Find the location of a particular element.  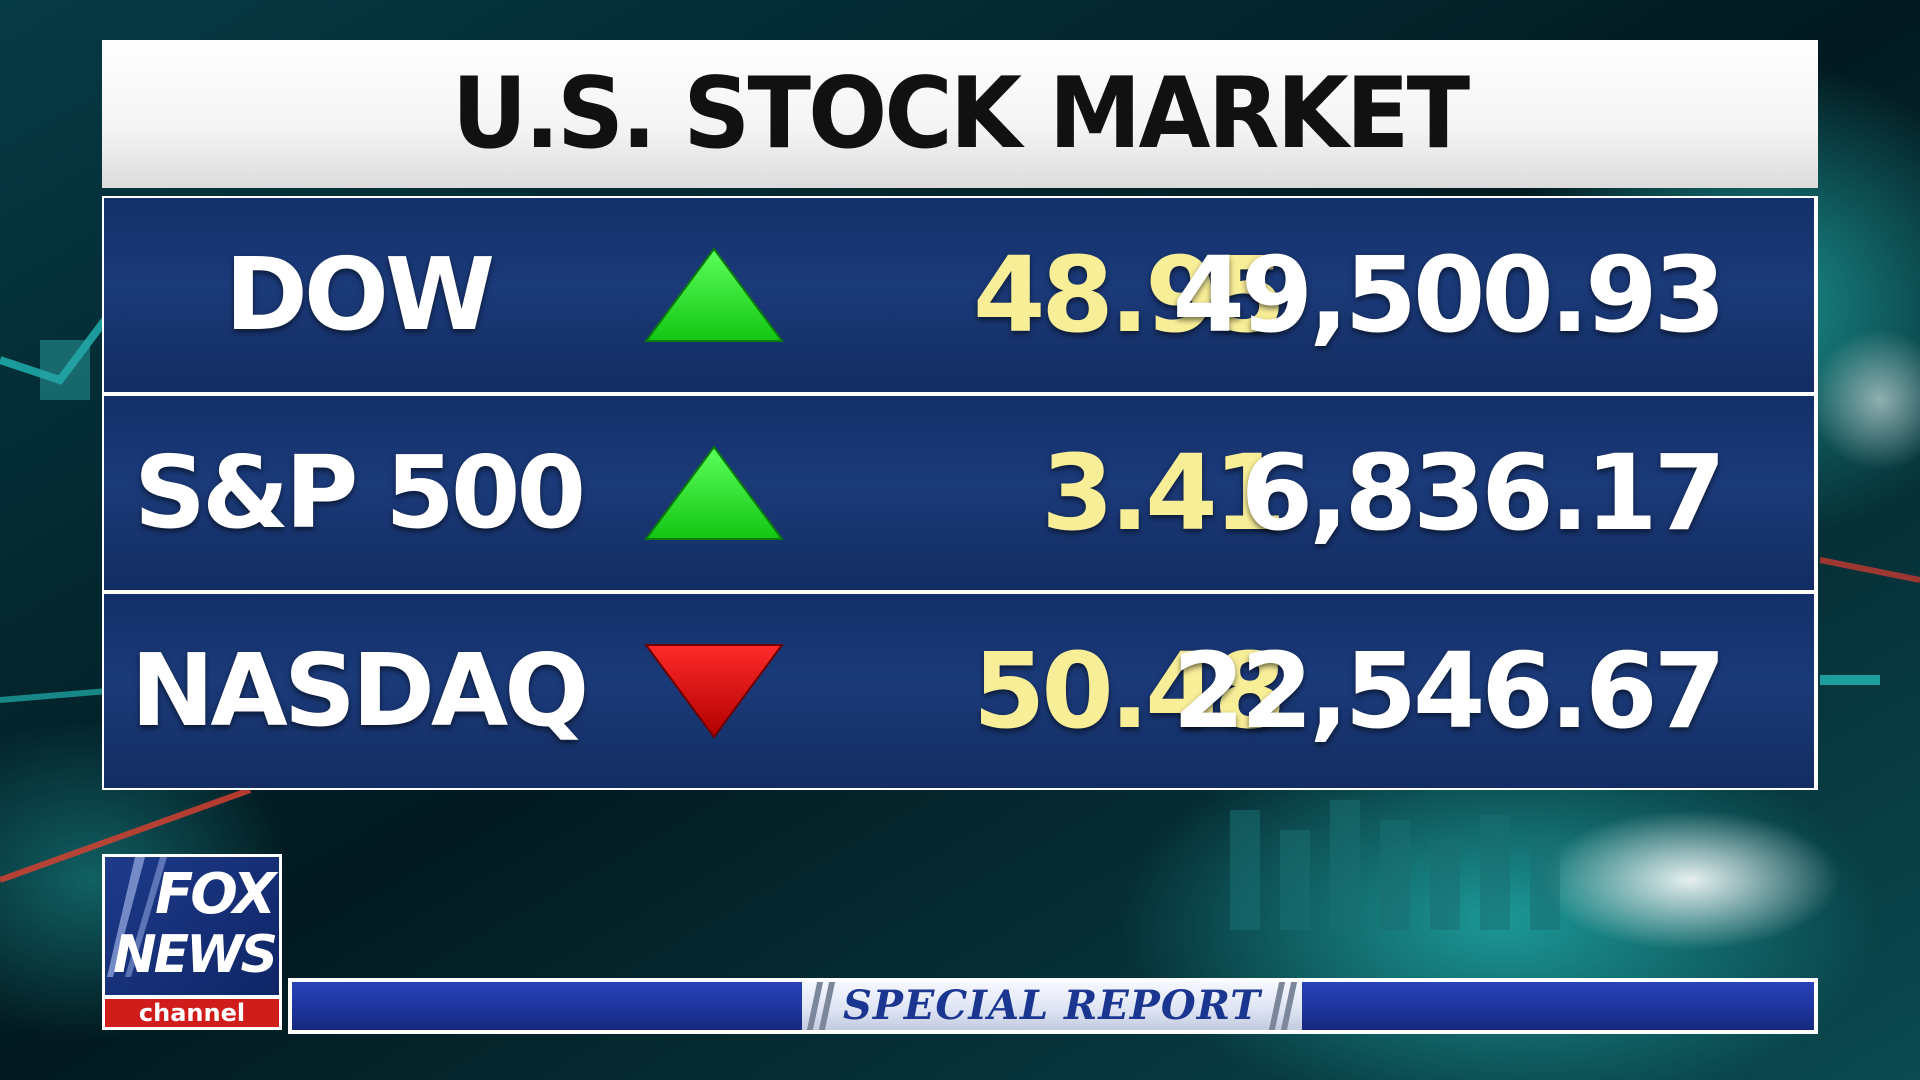

index-value: 22,546.67 is located at coordinates (1449, 691).